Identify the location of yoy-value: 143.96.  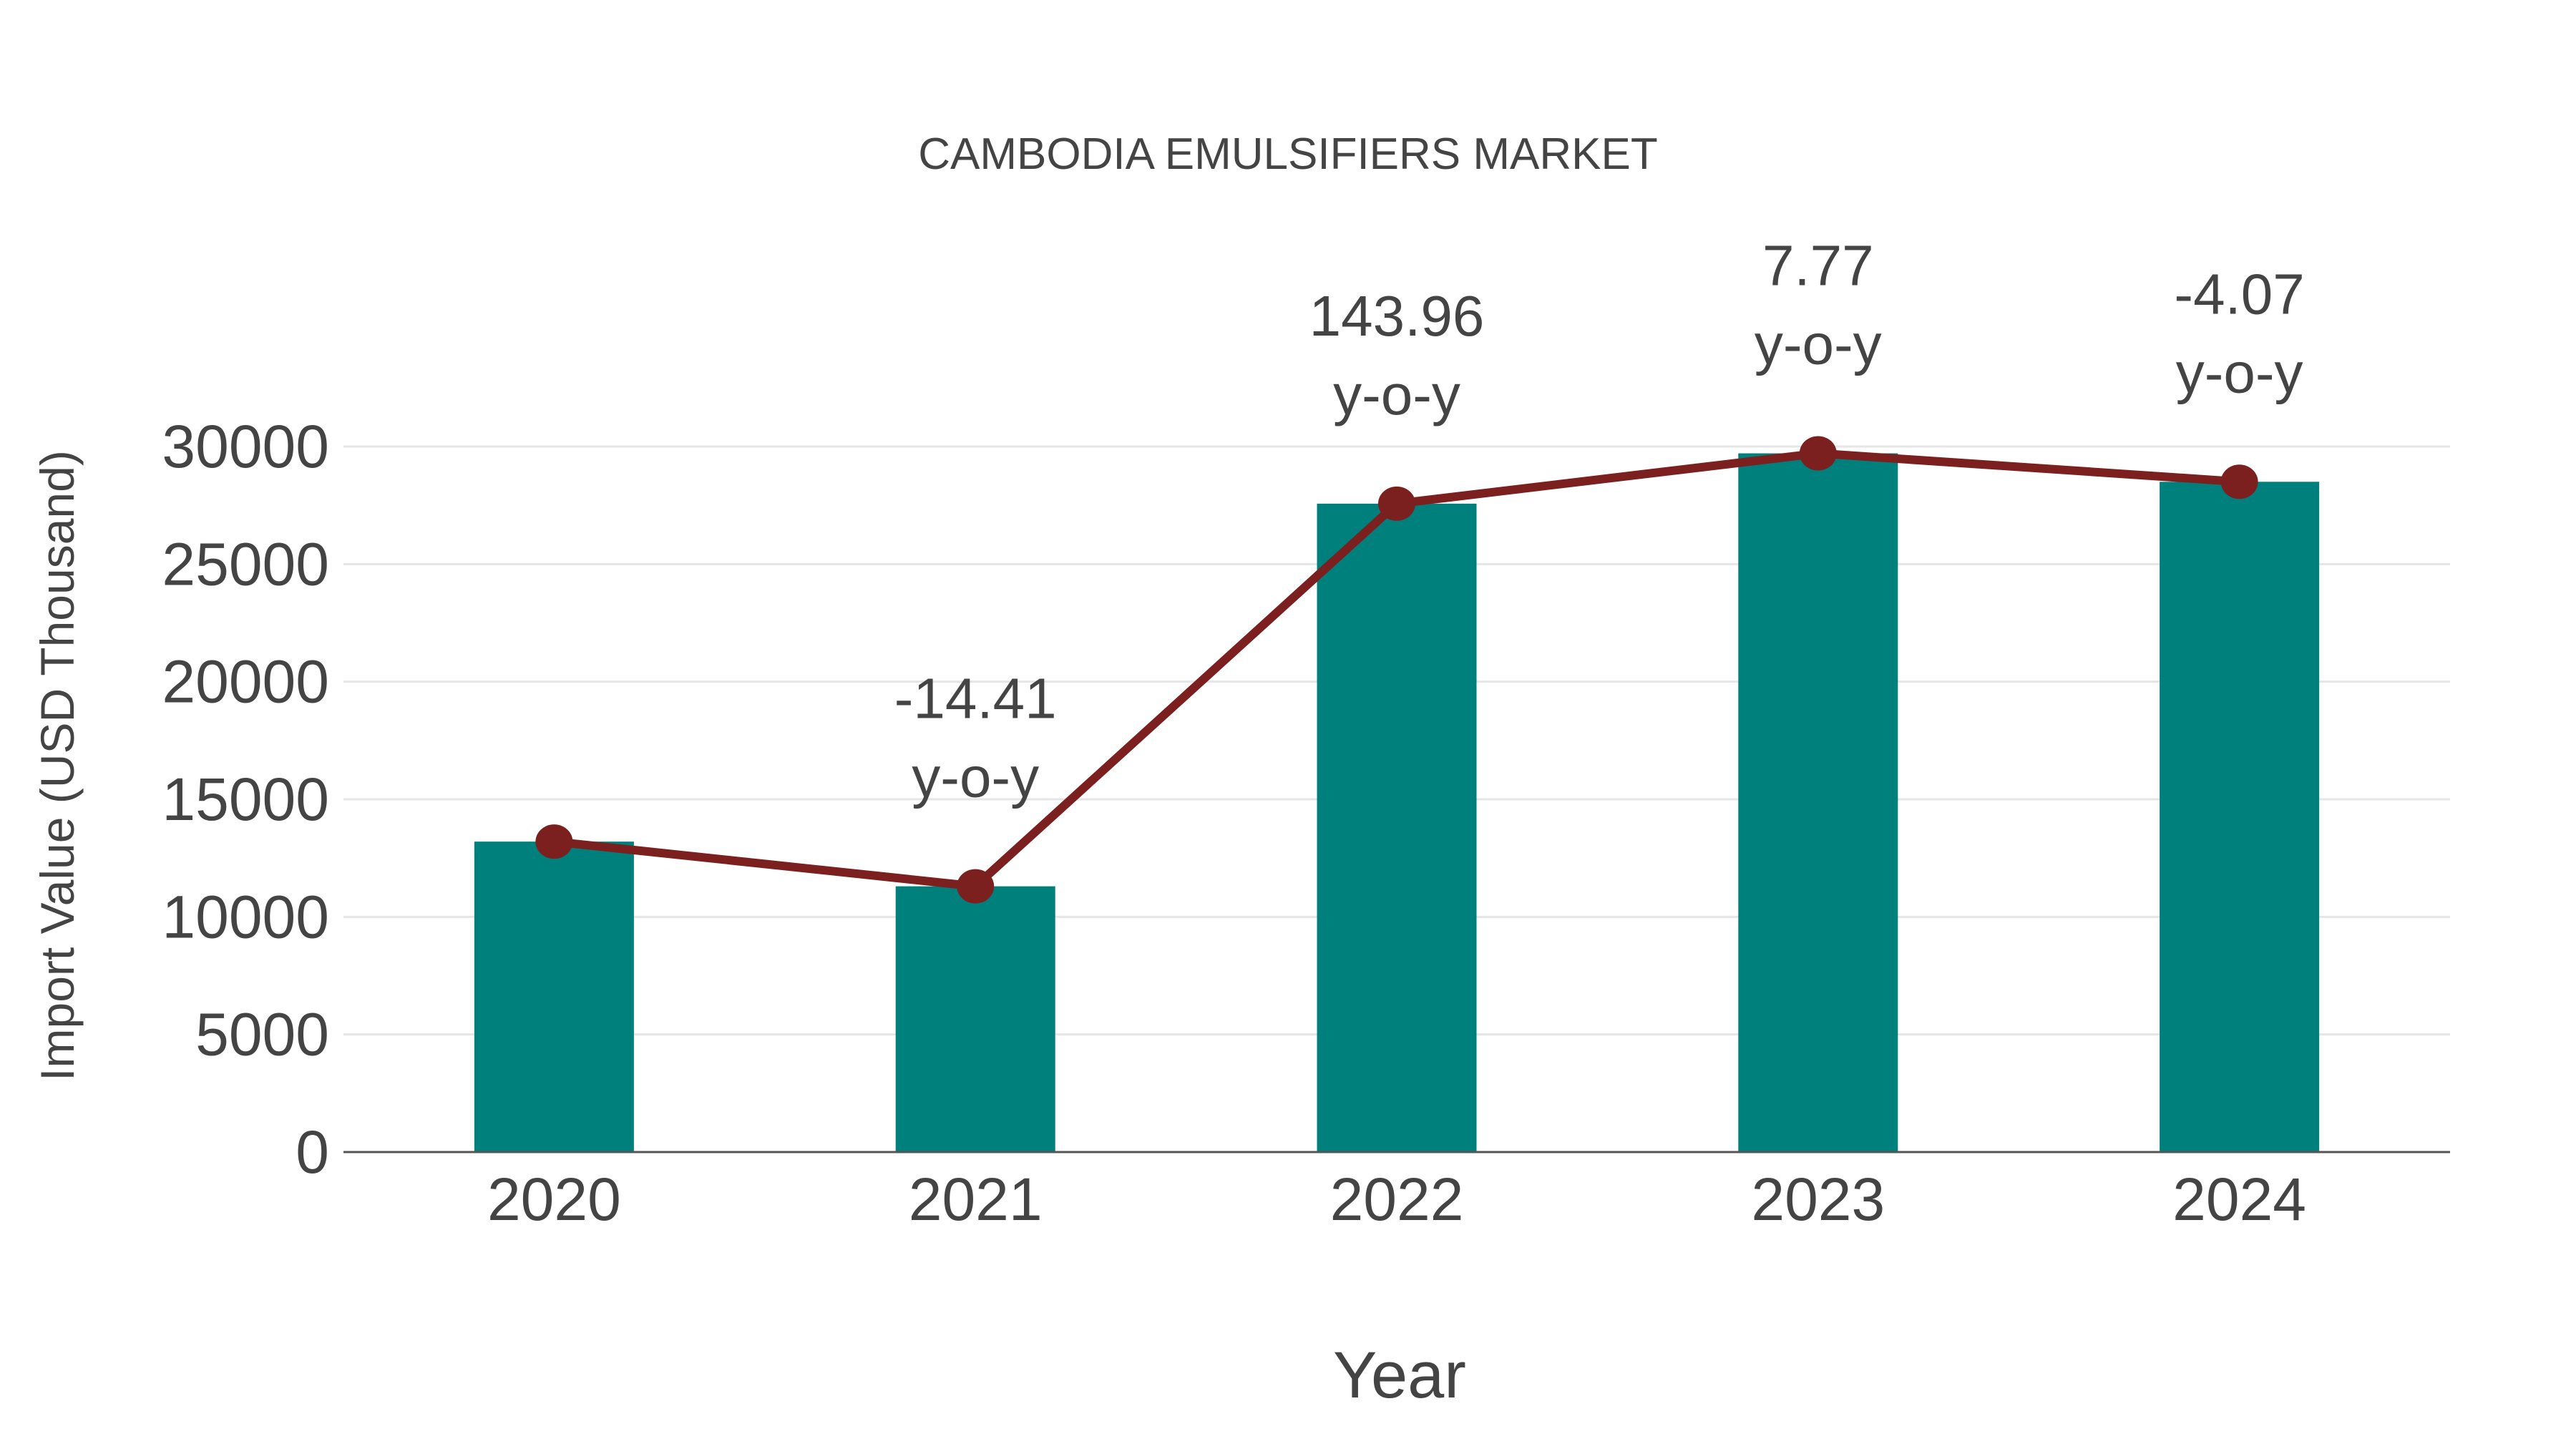
(1397, 316).